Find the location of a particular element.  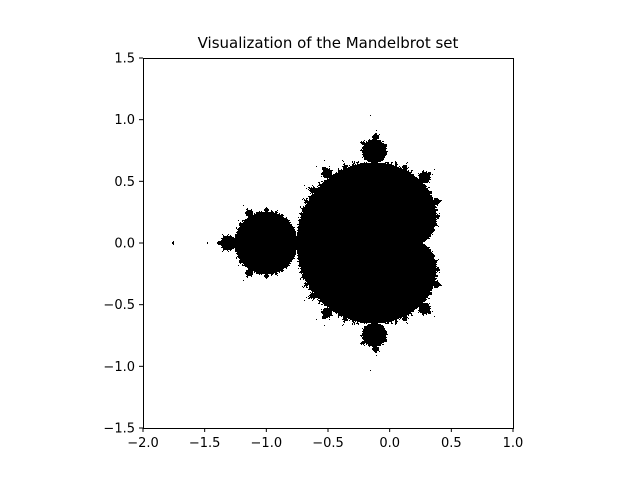

x-tick-label: −1.5 is located at coordinates (205, 443).